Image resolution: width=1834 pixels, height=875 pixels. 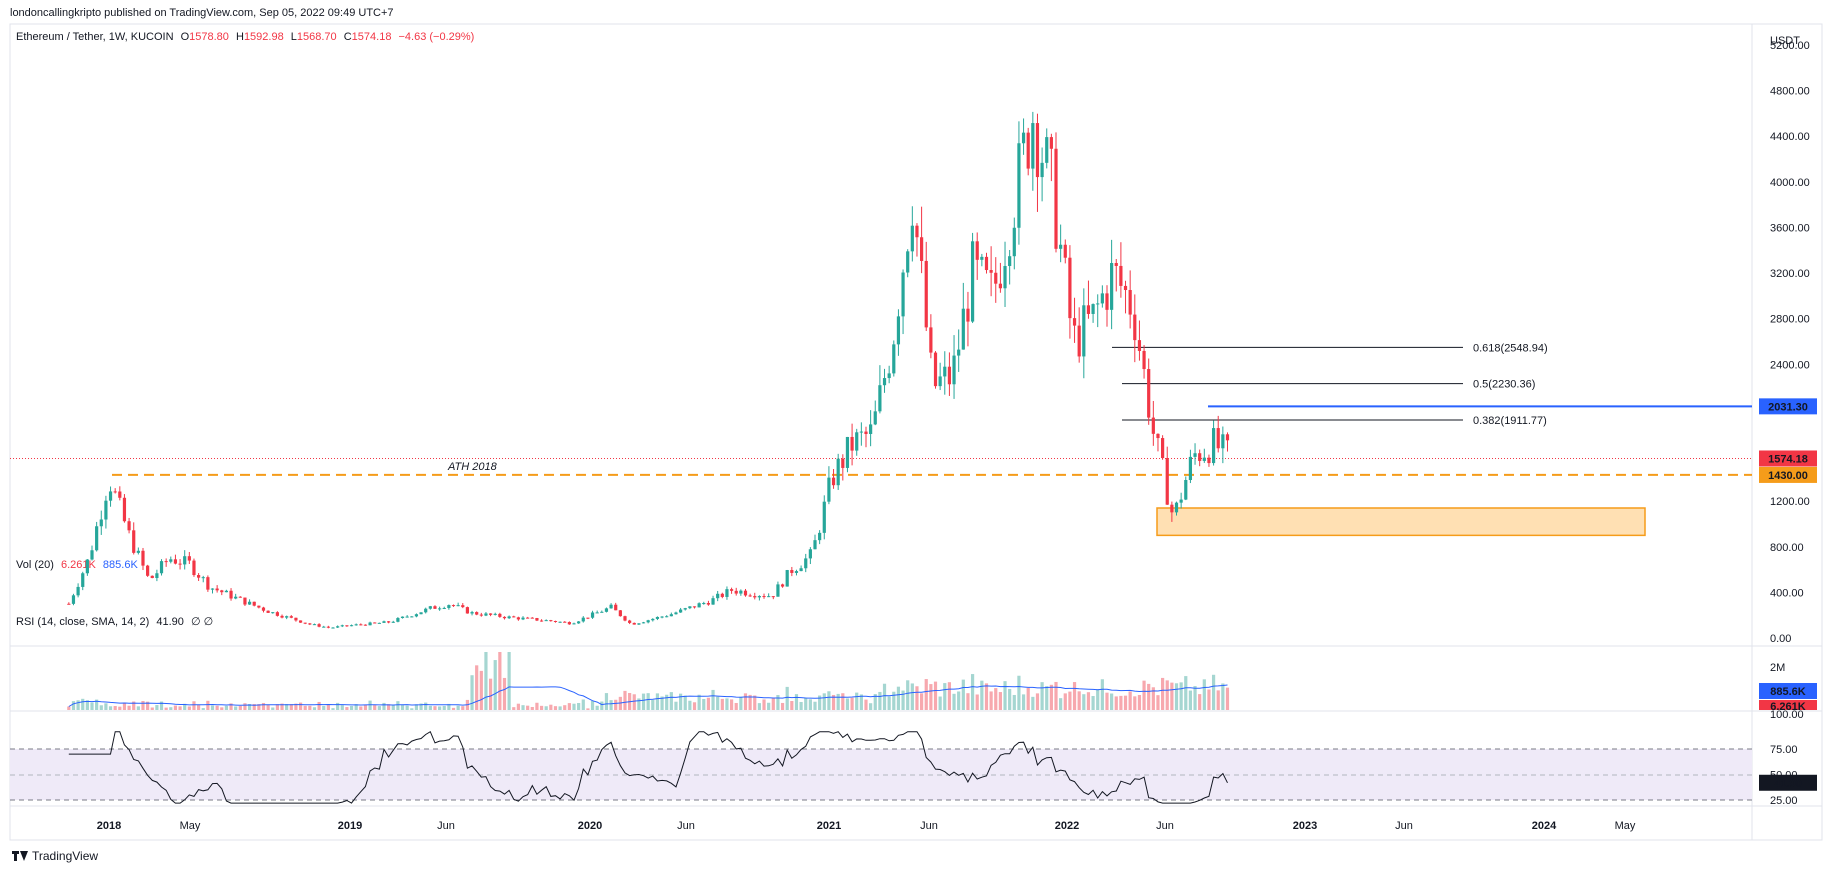 What do you see at coordinates (202, 622) in the screenshot?
I see `rsi-extra: ∅ ∅` at bounding box center [202, 622].